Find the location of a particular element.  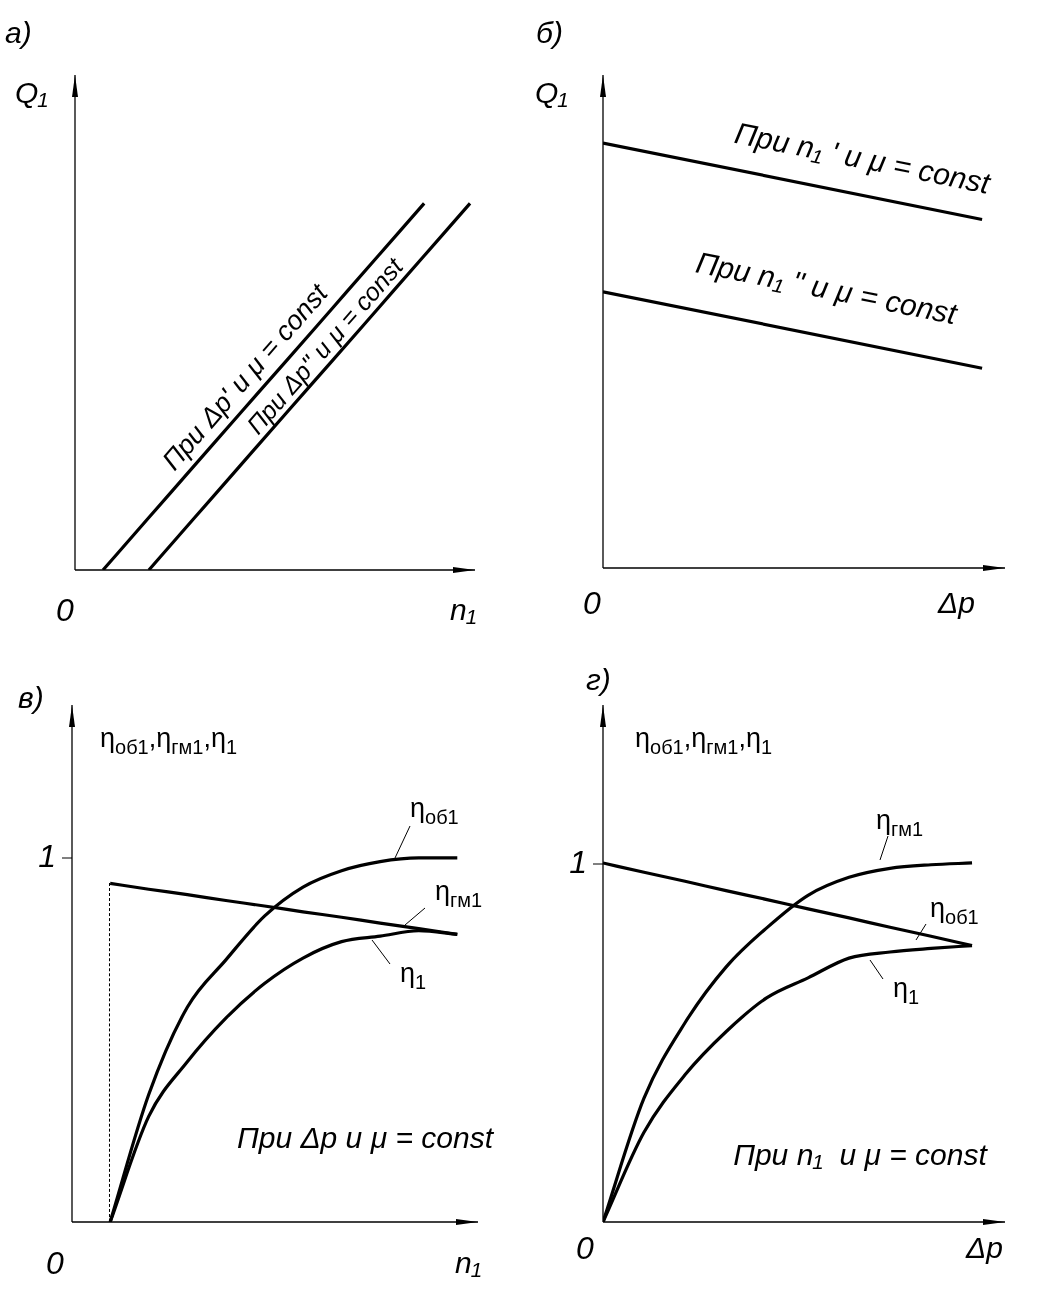

chart-title: а) is located at coordinates (18, 33).